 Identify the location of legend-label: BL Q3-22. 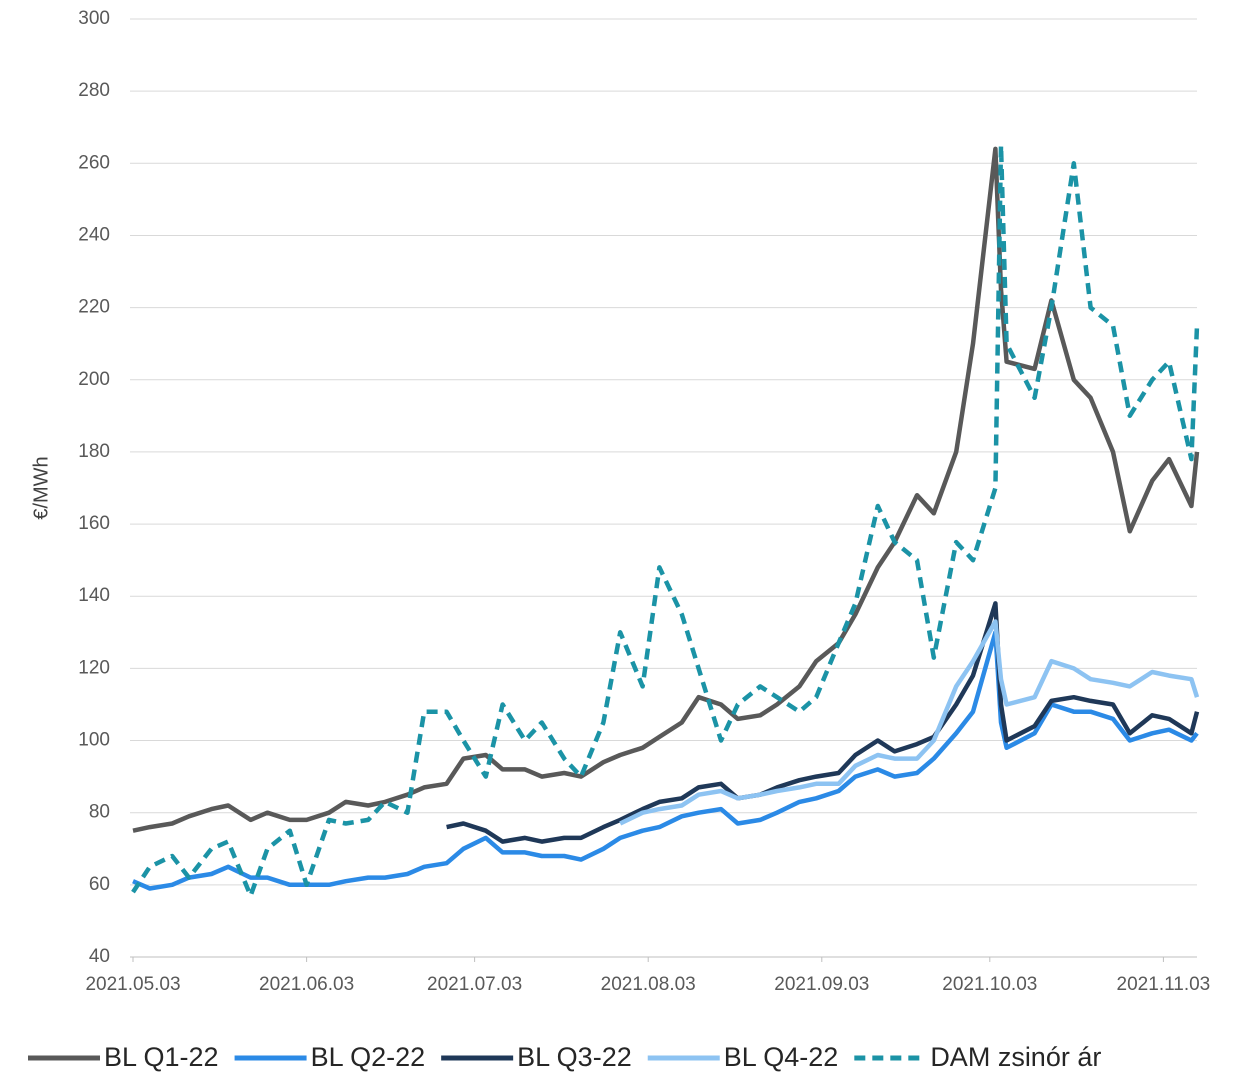
(574, 1057).